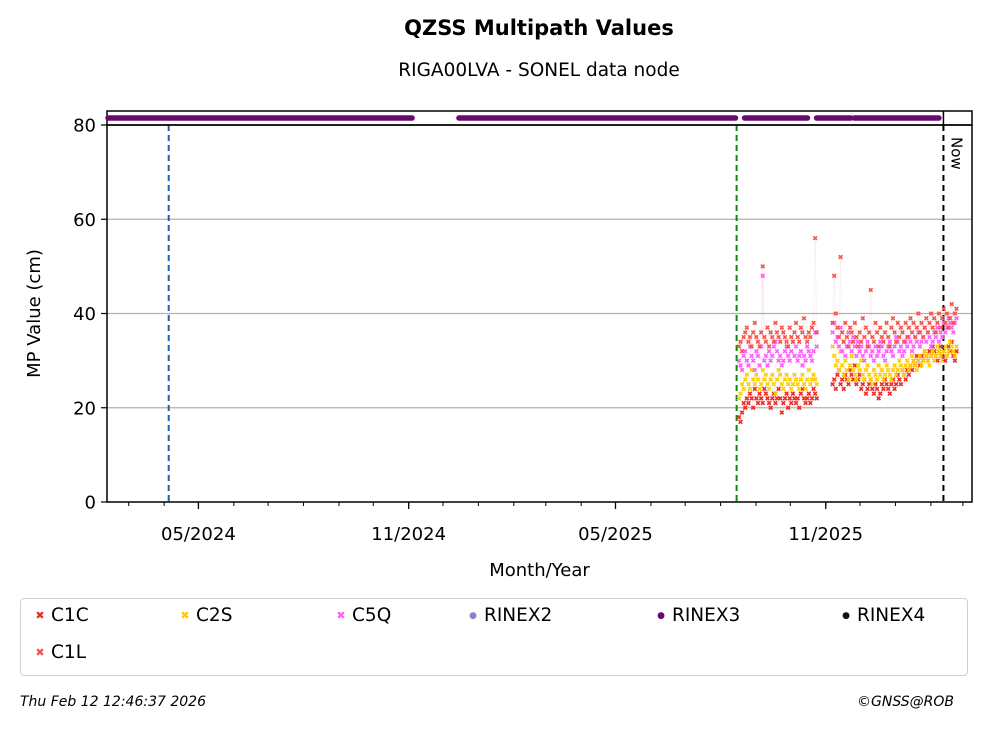 The width and height of the screenshot is (992, 734). I want to click on y-axis-label: MP Value (cm), so click(34, 313).